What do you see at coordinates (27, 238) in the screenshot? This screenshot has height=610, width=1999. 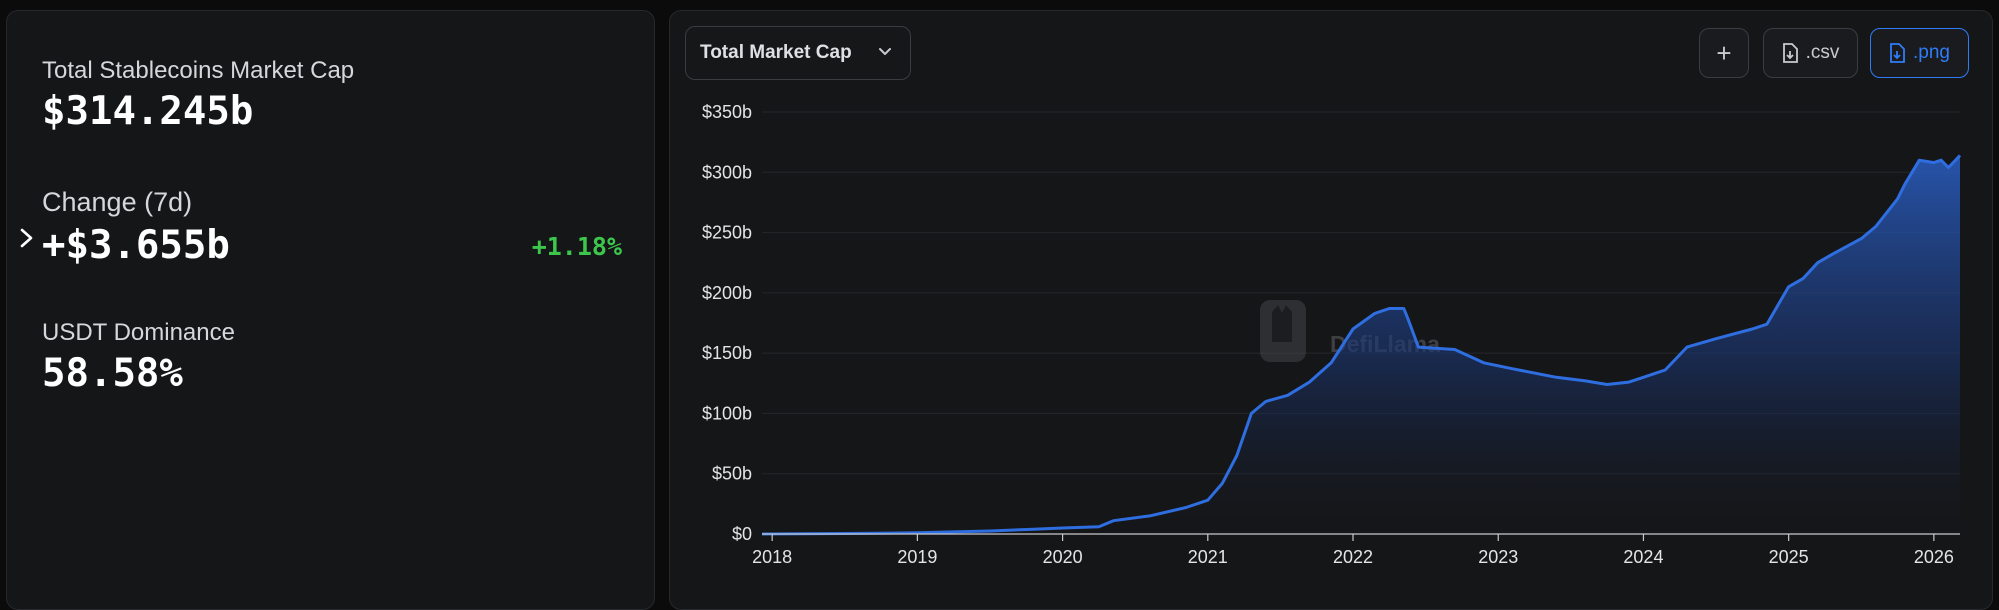 I see `chevron-right-icon` at bounding box center [27, 238].